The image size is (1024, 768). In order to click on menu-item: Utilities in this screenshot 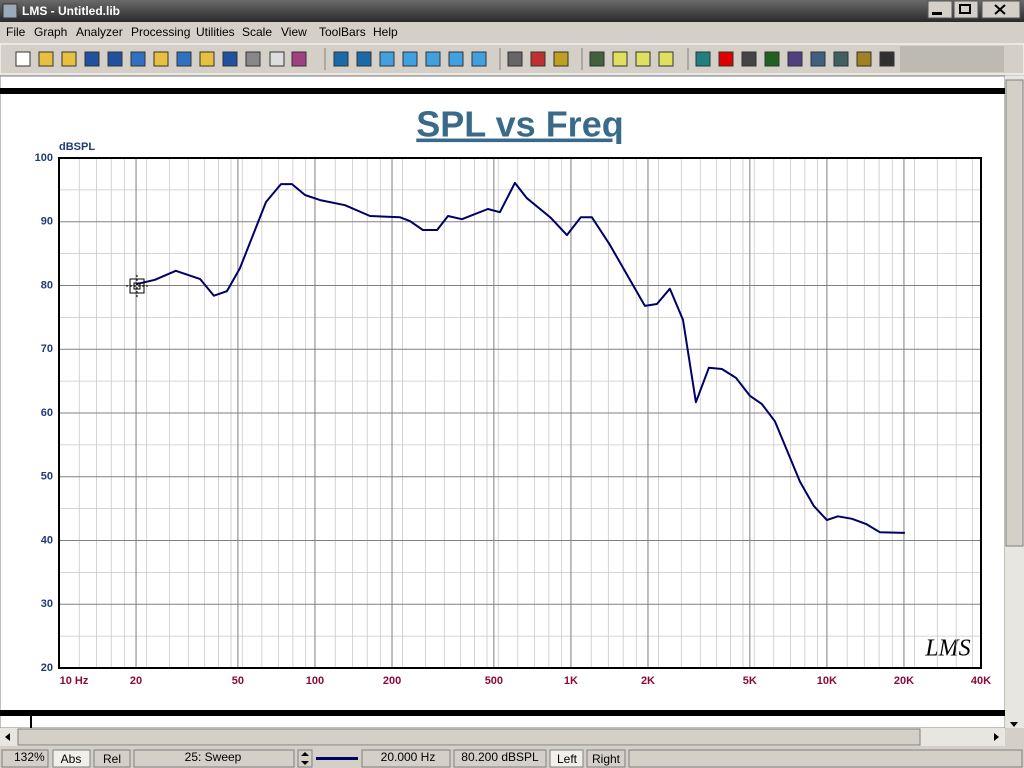, I will do `click(215, 32)`.